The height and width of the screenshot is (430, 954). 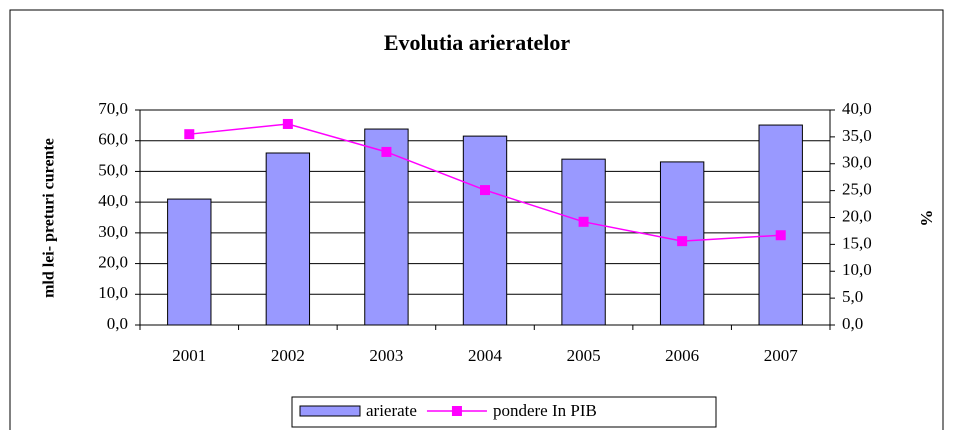 I want to click on x-tick-label: 2004, so click(x=485, y=355).